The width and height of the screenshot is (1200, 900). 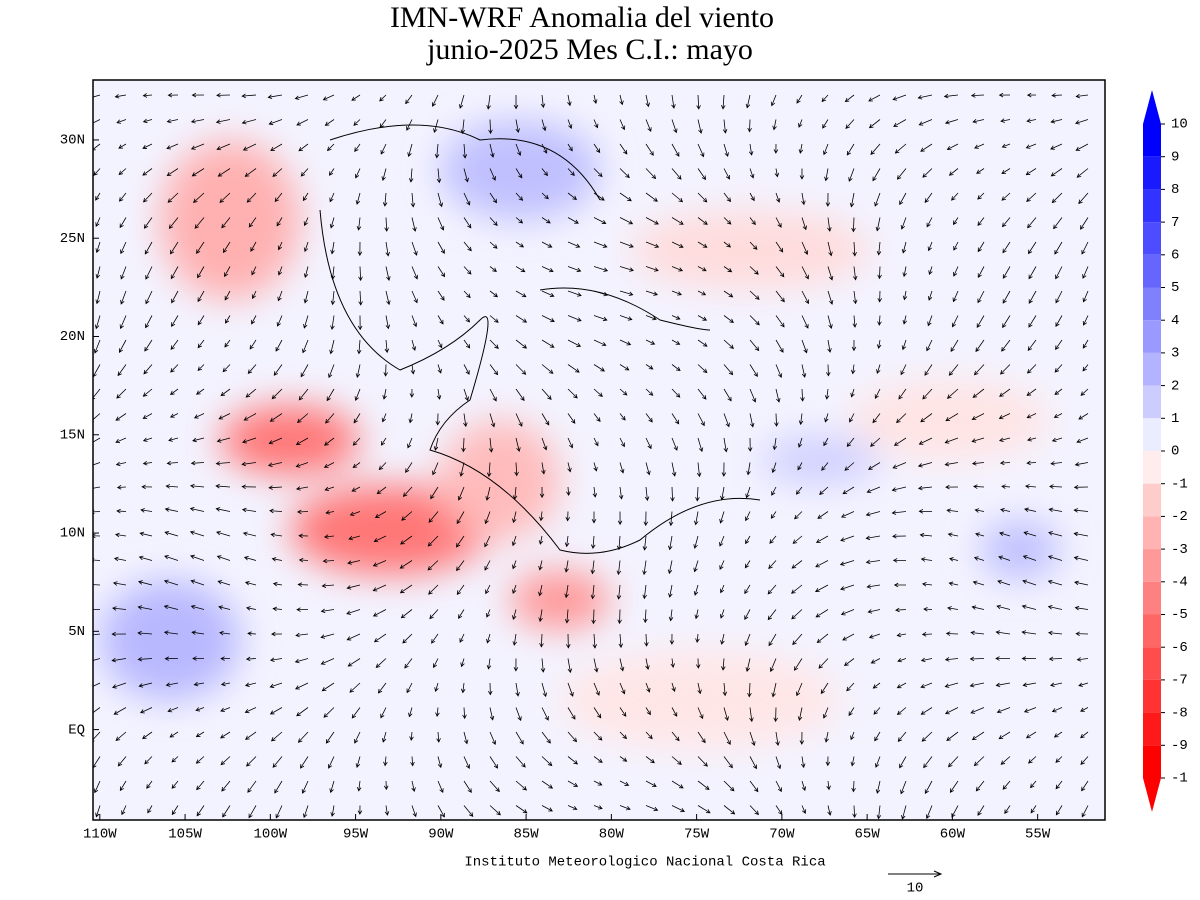 What do you see at coordinates (1175, 419) in the screenshot?
I see `colorbar-label: 1` at bounding box center [1175, 419].